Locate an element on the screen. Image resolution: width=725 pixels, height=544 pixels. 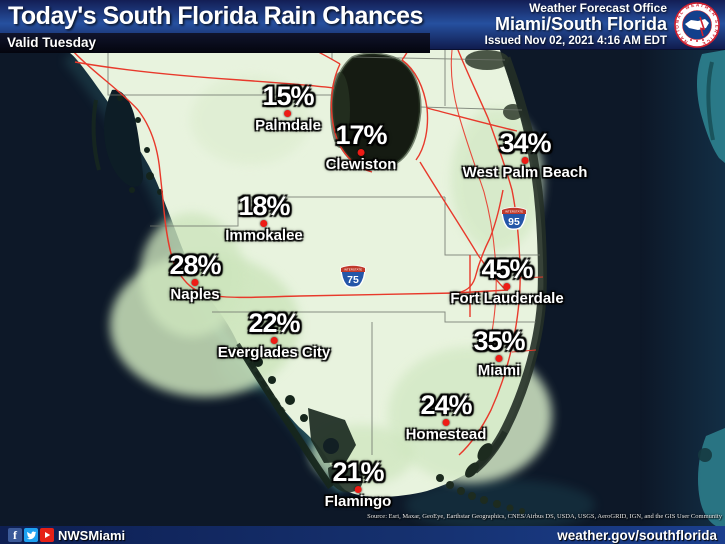
social-handle: NWSMiami is located at coordinates (92, 535).